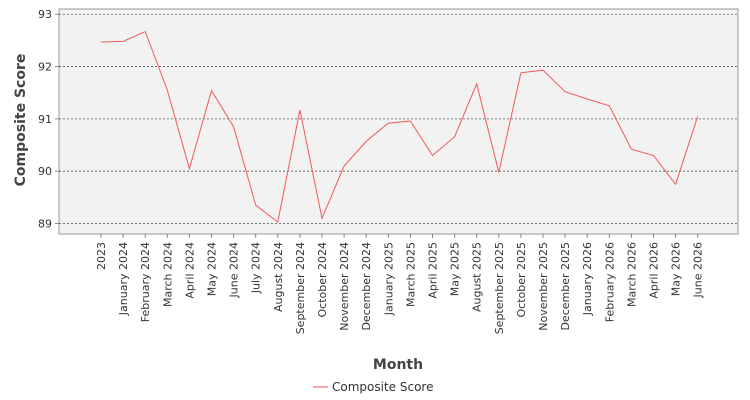  I want to click on x-tick-label: February 2024, so click(145, 282).